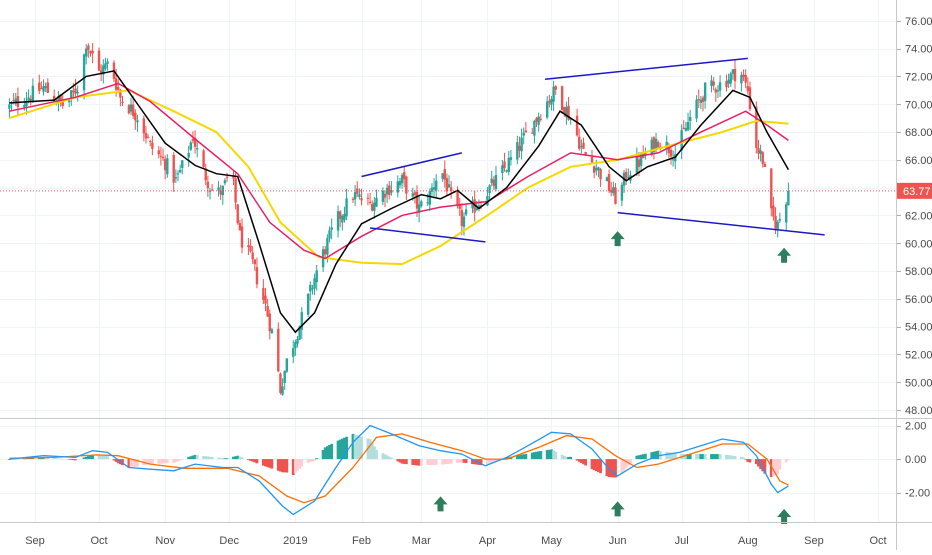 This screenshot has width=932, height=555. Describe the element at coordinates (618, 541) in the screenshot. I see `x-tick-label: Jun` at that location.